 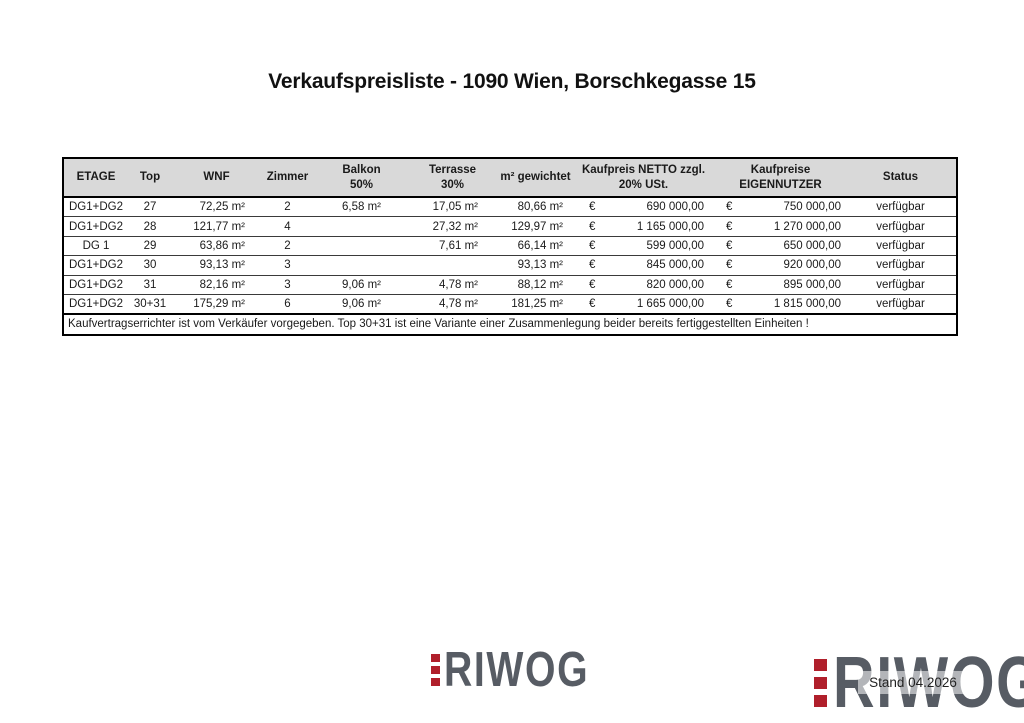 I want to click on cell-netto: €599 000,00, so click(x=643, y=246).